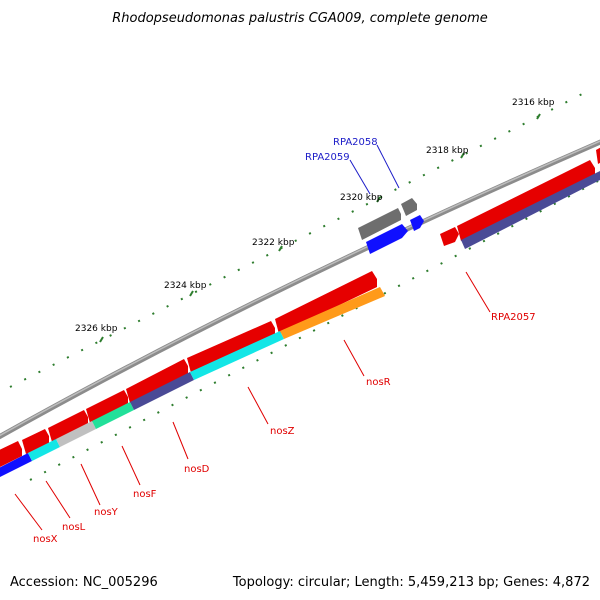 The height and width of the screenshot is (600, 600). Describe the element at coordinates (361, 198) in the screenshot. I see `scale-label: 2320 kbp` at that location.